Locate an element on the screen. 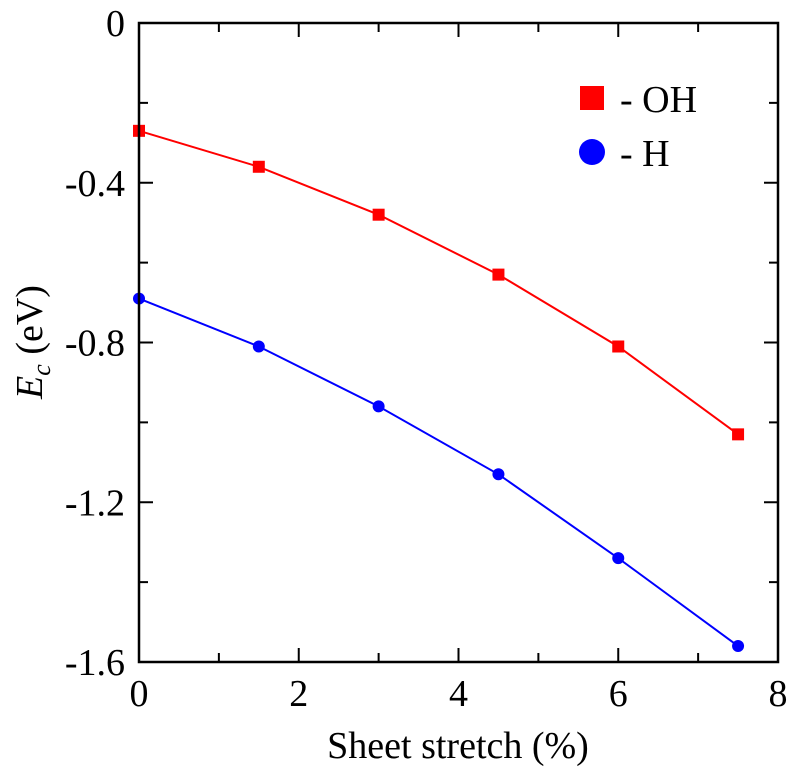 This screenshot has width=788, height=768. legend-label-h: - H is located at coordinates (645, 154).